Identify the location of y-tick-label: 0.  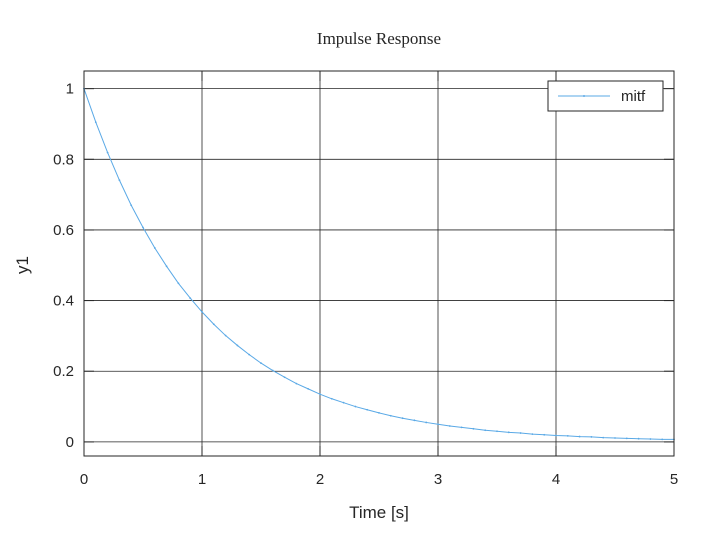
(70, 442).